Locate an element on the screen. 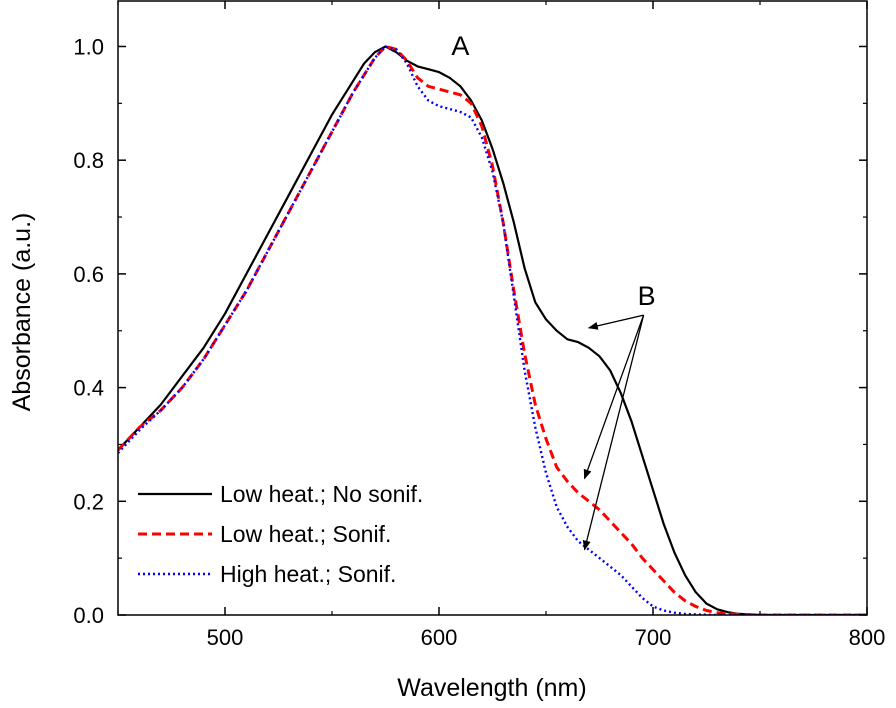  x-tick-label: 600 is located at coordinates (439, 637).